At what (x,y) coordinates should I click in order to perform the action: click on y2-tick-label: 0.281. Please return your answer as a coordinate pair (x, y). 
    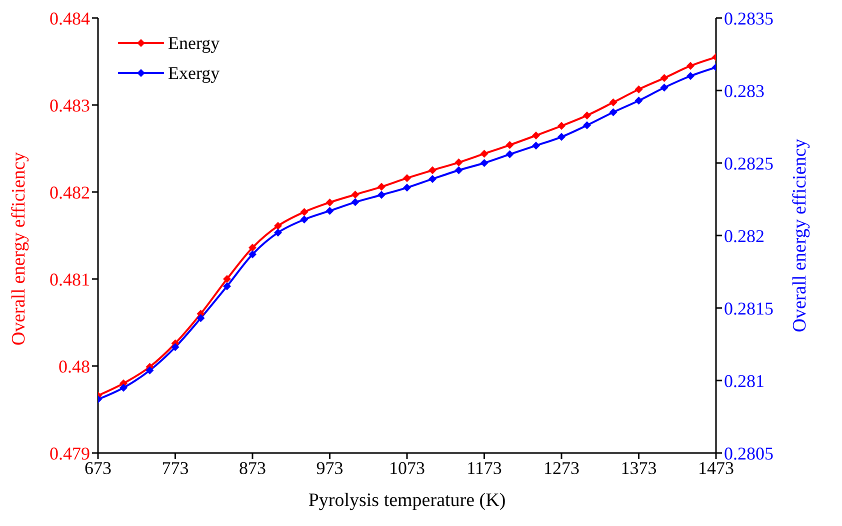
    Looking at the image, I should click on (744, 380).